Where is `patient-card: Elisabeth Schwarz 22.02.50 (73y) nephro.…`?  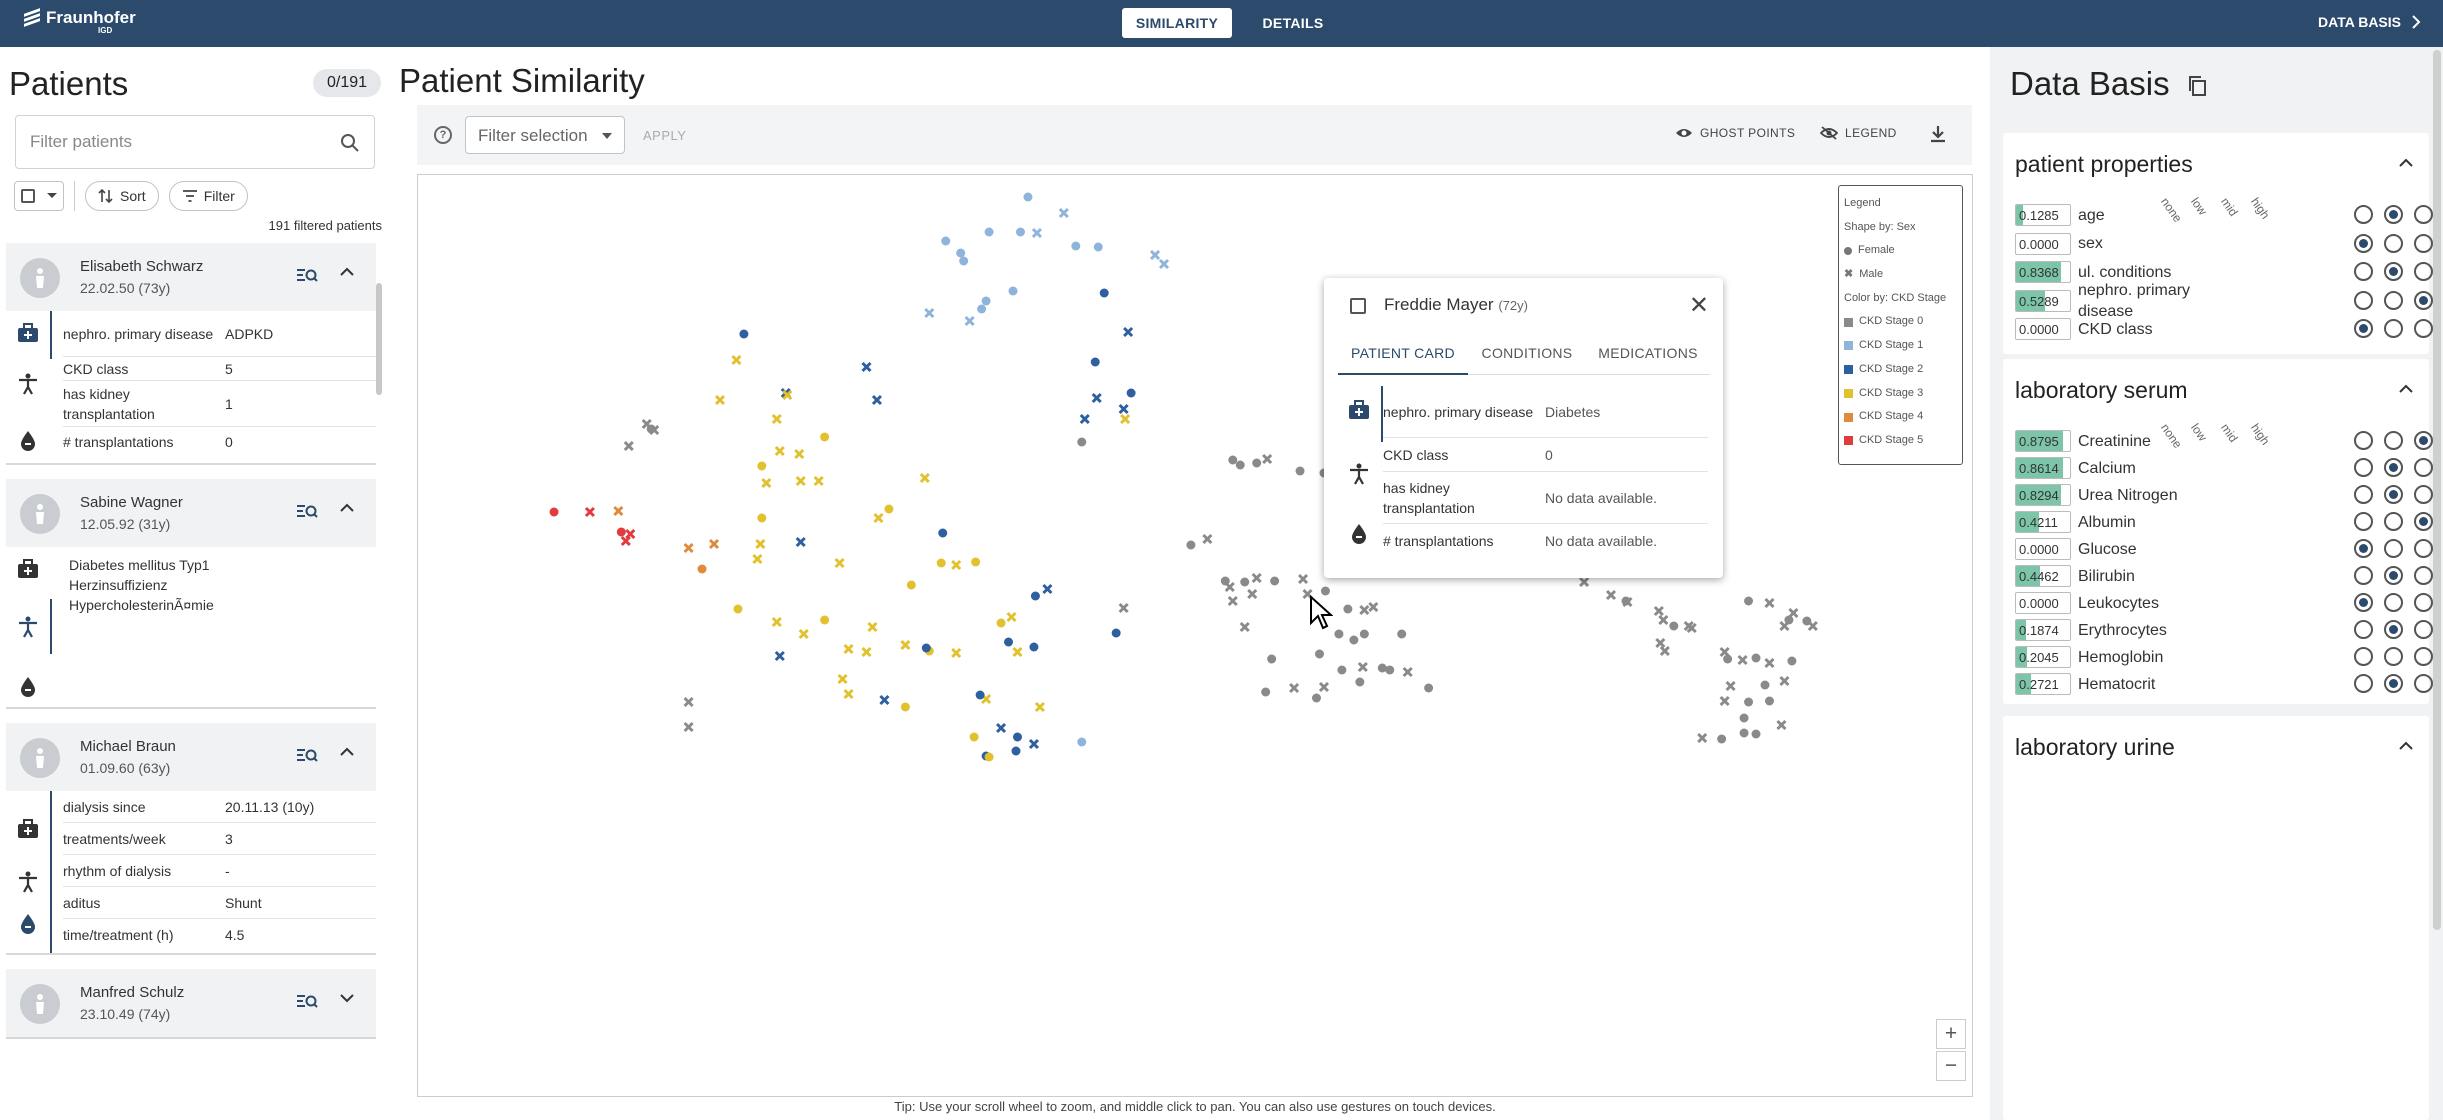 patient-card: Elisabeth Schwarz 22.02.50 (73y) nephro.… is located at coordinates (191, 354).